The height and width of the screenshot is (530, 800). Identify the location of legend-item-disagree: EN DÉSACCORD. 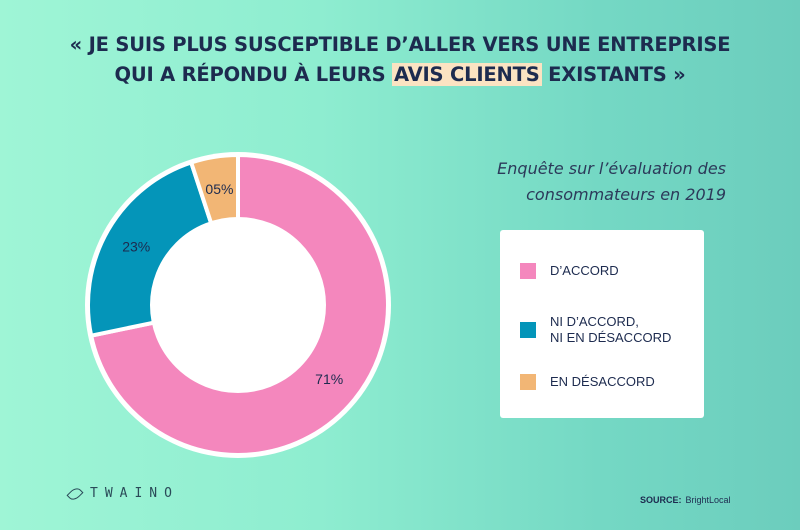
(587, 382).